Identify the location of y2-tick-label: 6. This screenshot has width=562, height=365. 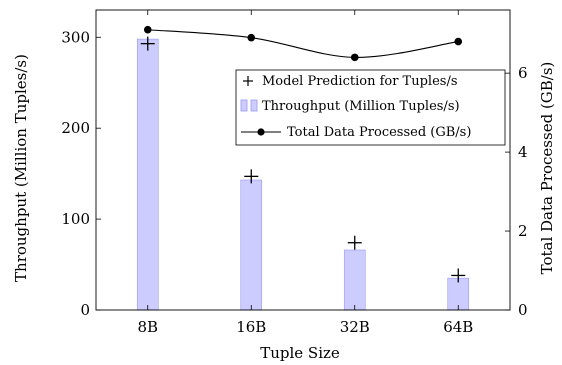
(523, 73).